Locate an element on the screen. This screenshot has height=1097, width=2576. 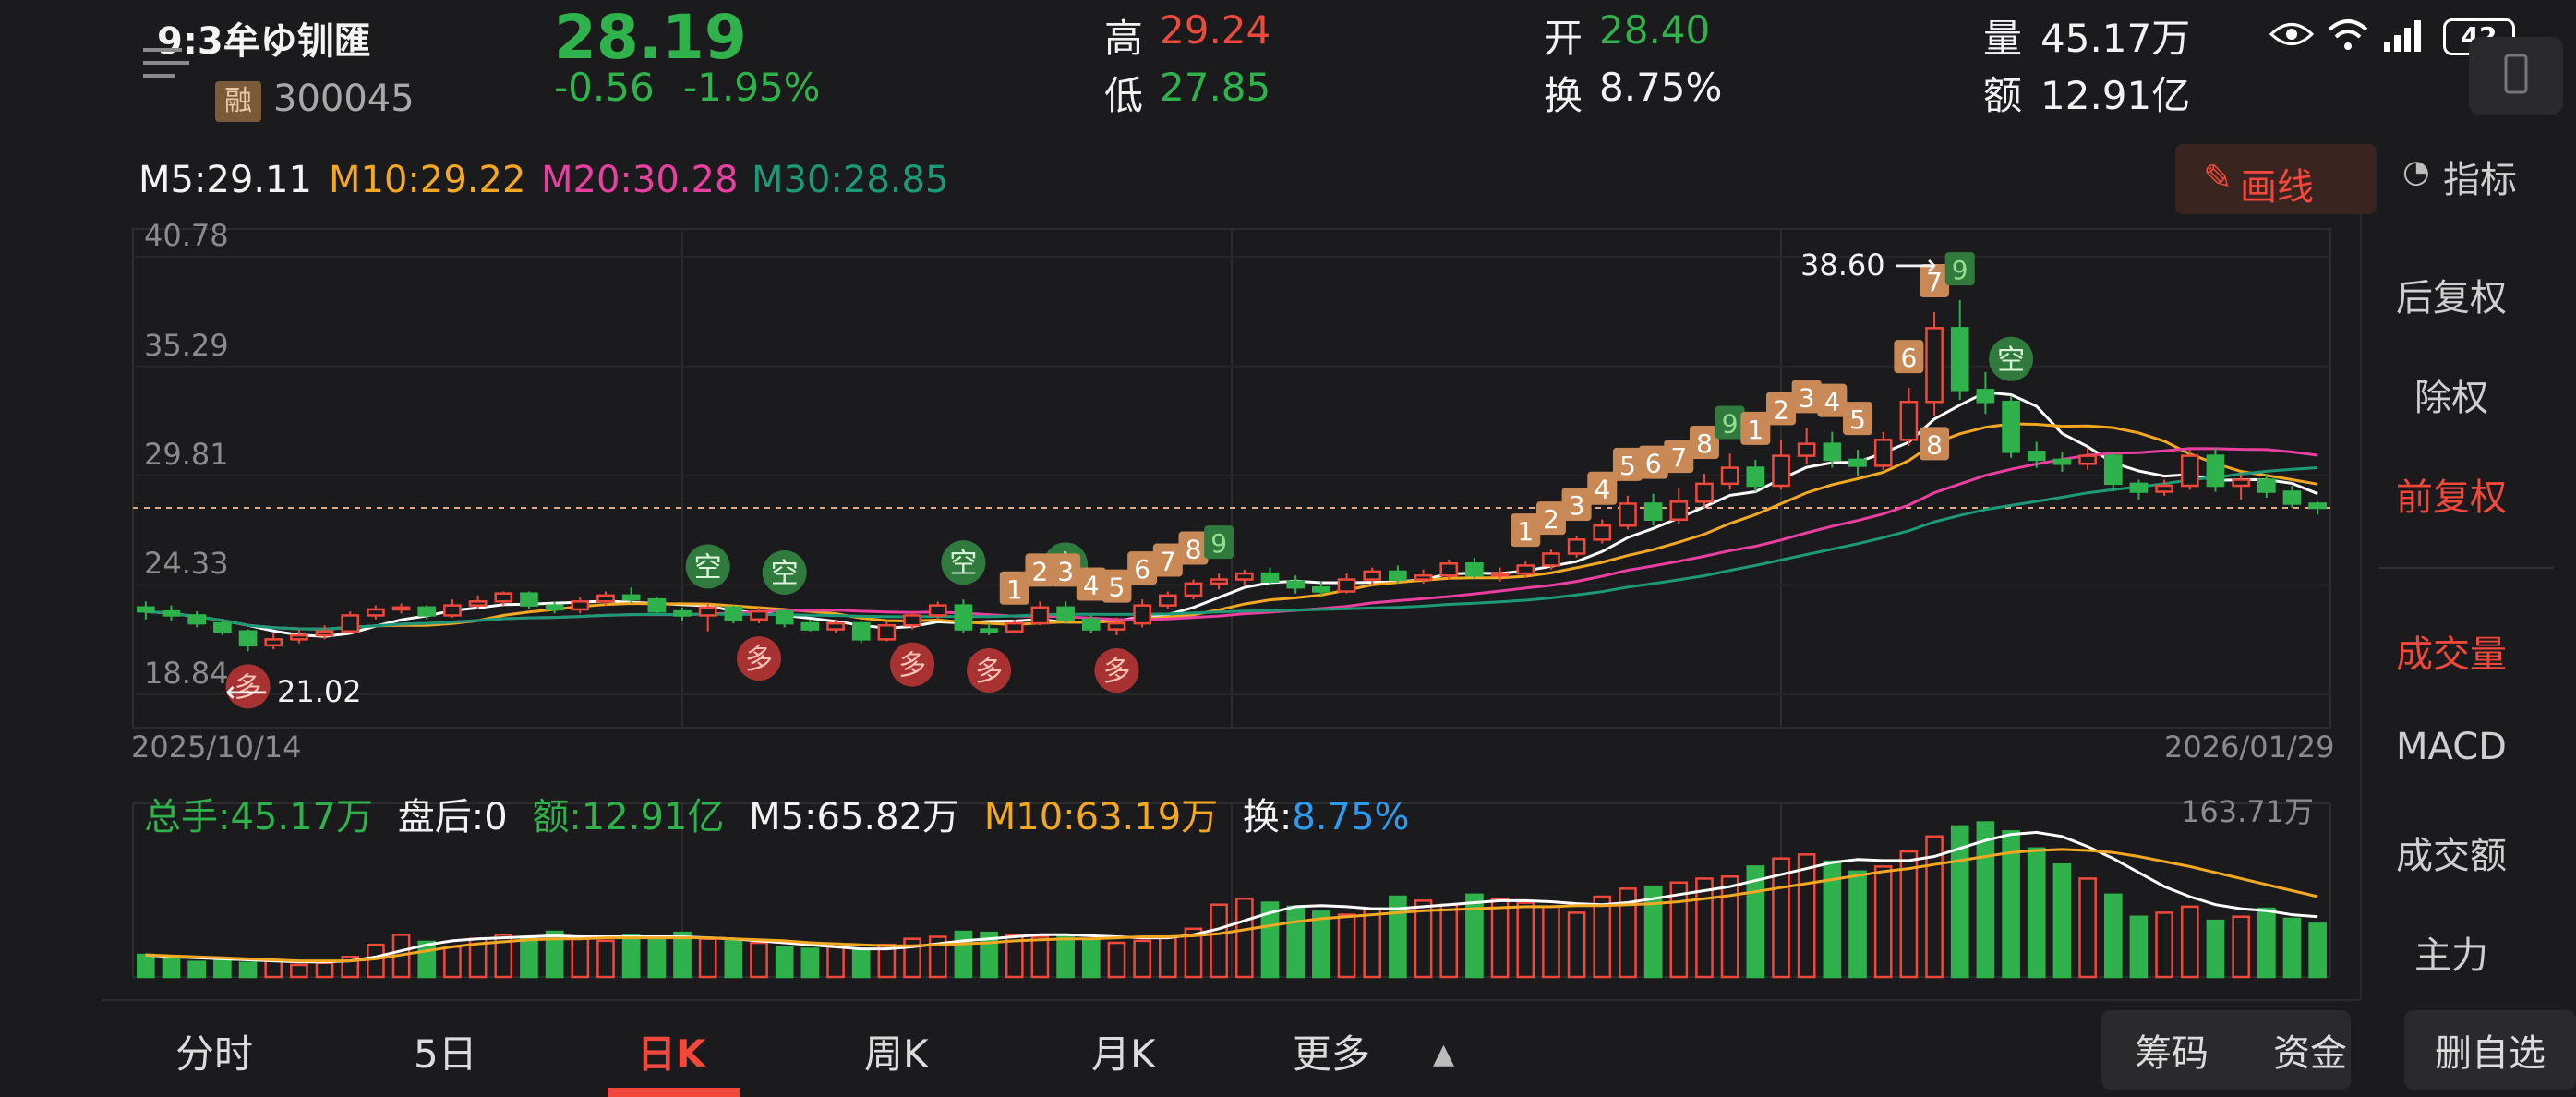
high-label: 高 is located at coordinates (1124, 38).